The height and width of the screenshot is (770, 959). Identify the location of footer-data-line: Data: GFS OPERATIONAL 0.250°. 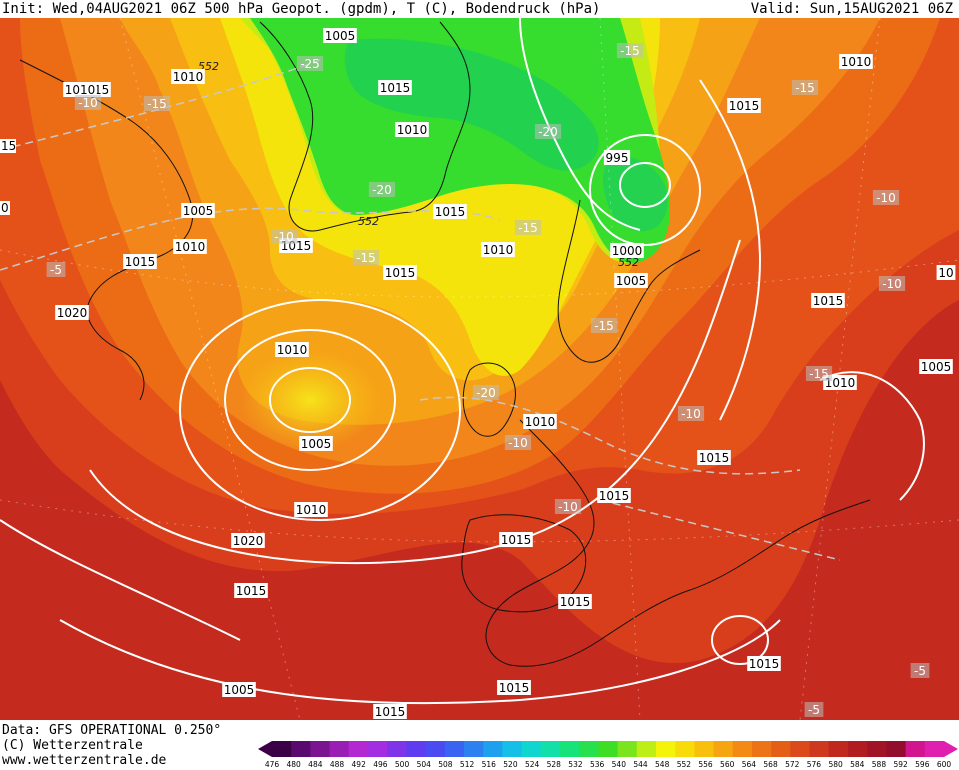
(112, 730).